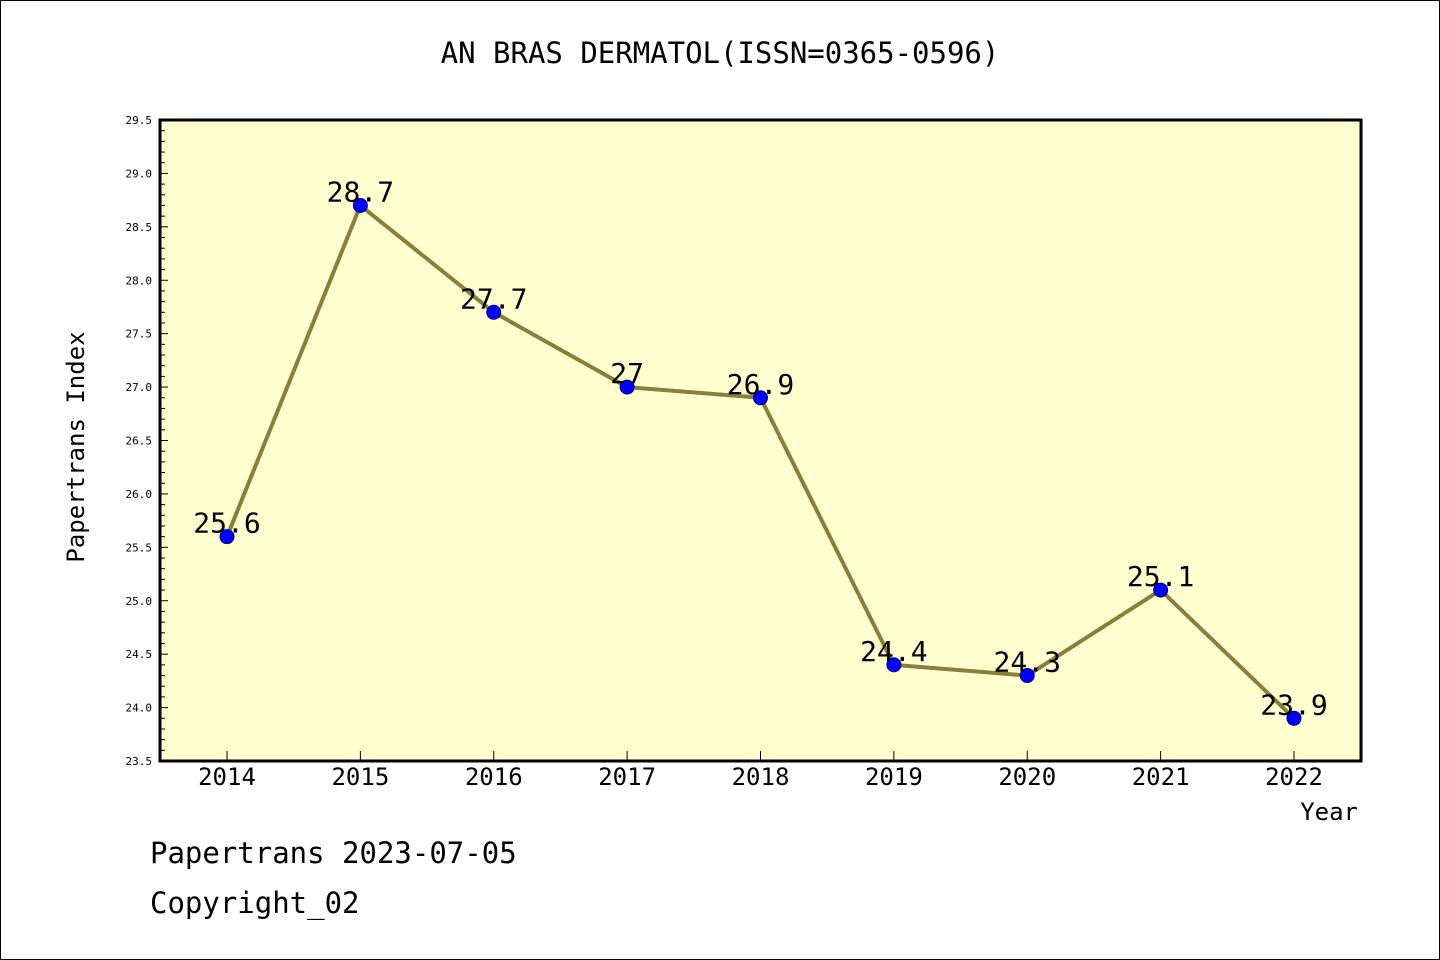  Describe the element at coordinates (139, 547) in the screenshot. I see `y-tick-label: 25.5` at that location.